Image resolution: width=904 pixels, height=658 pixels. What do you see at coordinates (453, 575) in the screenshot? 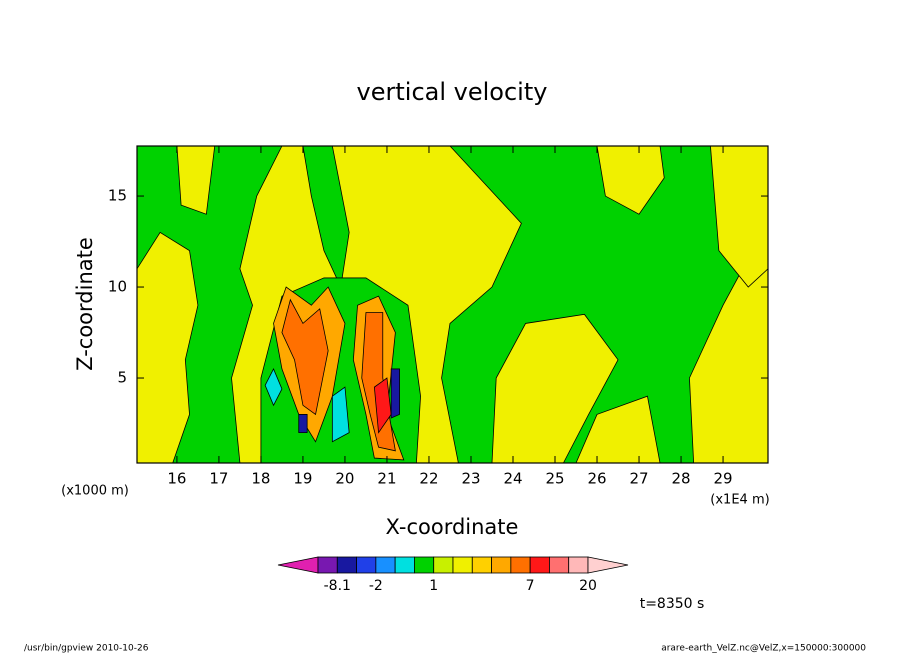
I see `colorbar: -8.1 -2 1 7 20` at bounding box center [453, 575].